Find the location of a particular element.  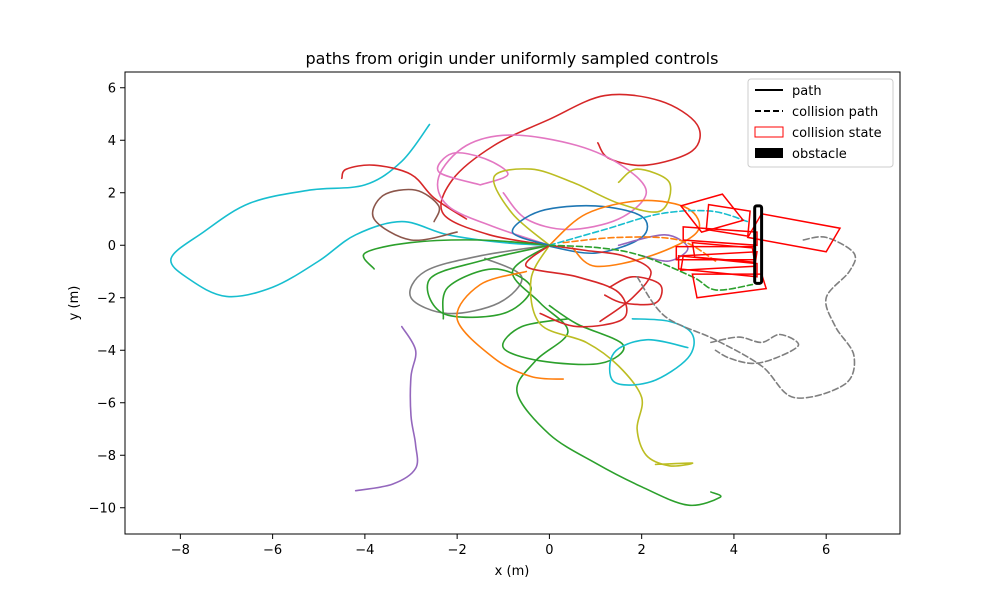

x-tick-label: 6 is located at coordinates (826, 550).